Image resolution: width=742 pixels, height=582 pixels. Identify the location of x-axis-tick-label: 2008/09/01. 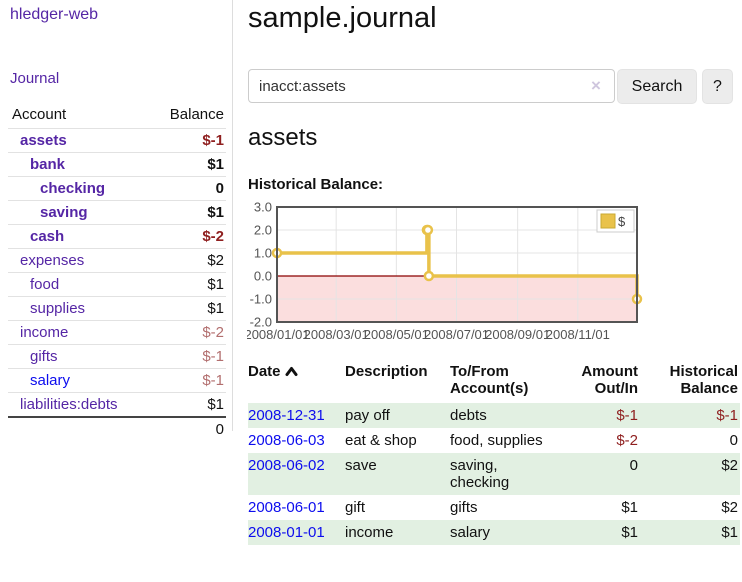
(517, 334).